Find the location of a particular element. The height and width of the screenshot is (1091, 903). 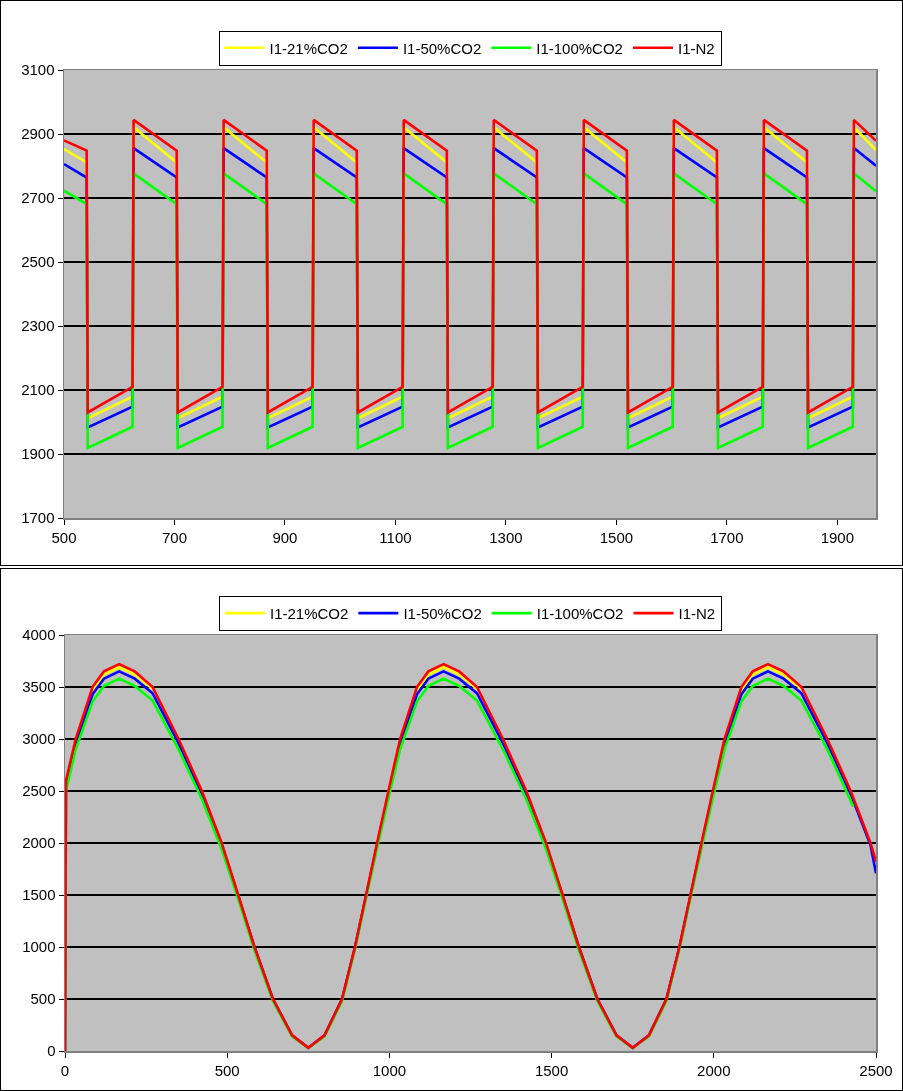

x-tick-label: 1000 is located at coordinates (389, 1070).